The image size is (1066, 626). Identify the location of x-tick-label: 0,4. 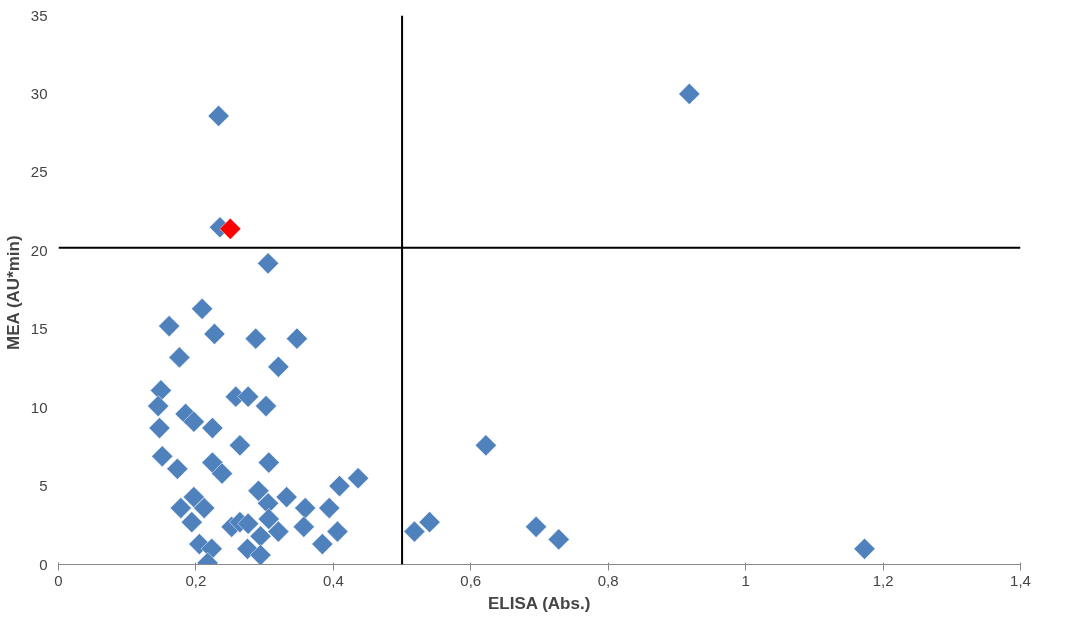
(333, 580).